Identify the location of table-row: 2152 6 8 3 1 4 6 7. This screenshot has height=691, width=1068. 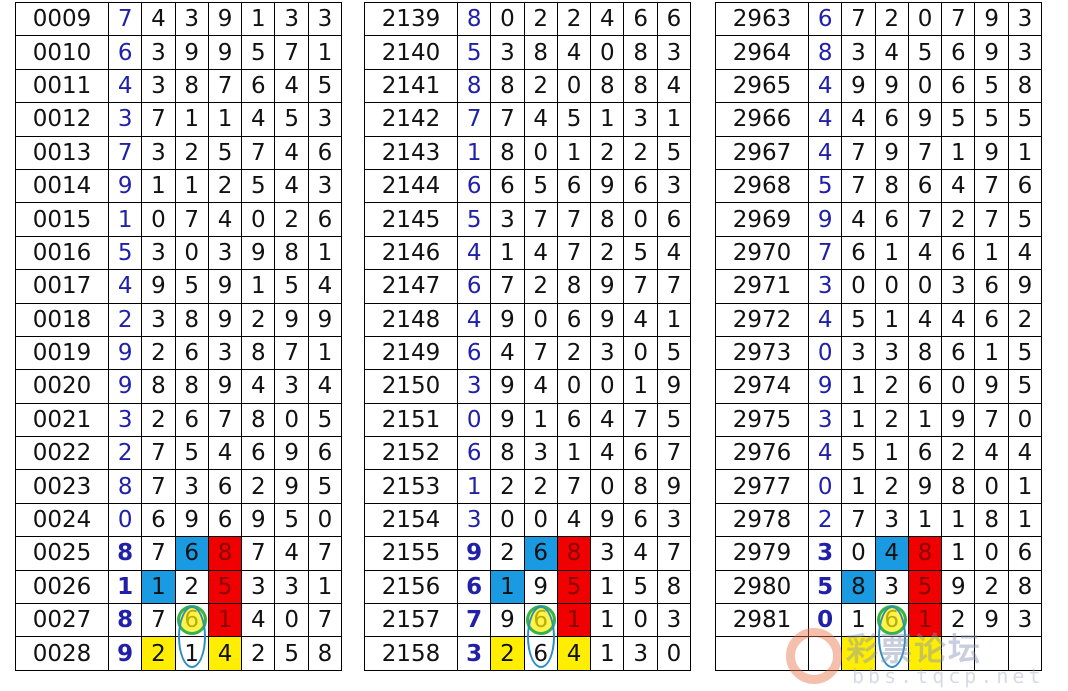
(528, 453).